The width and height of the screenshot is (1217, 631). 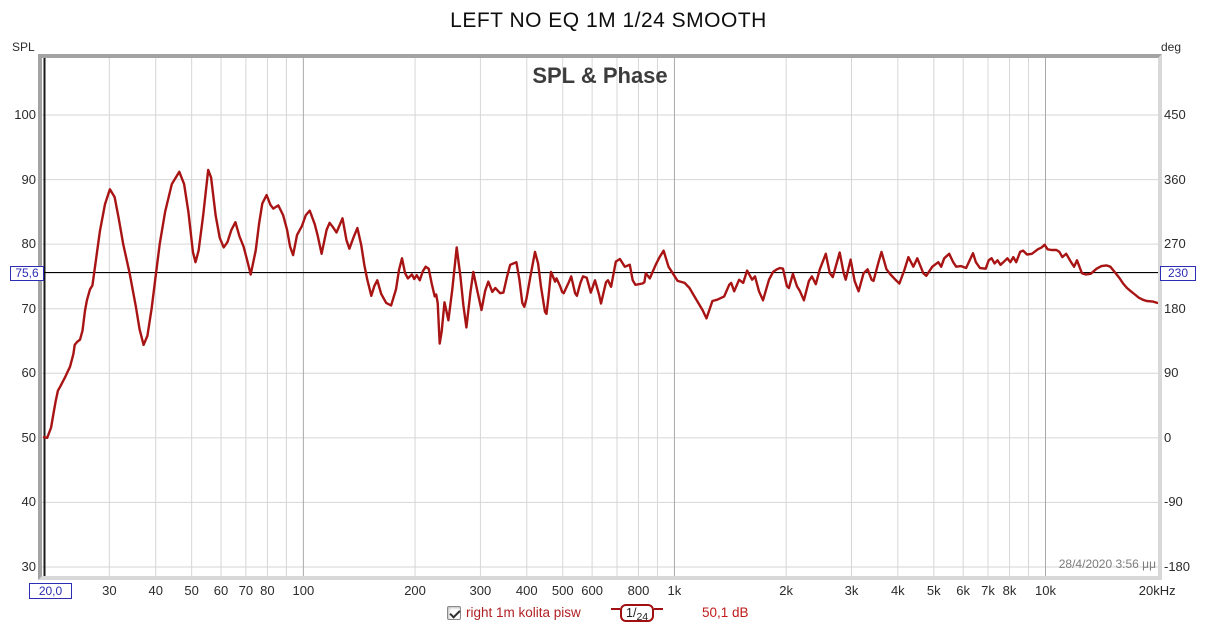 I want to click on x-axis-tick-label: 6k, so click(x=963, y=590).